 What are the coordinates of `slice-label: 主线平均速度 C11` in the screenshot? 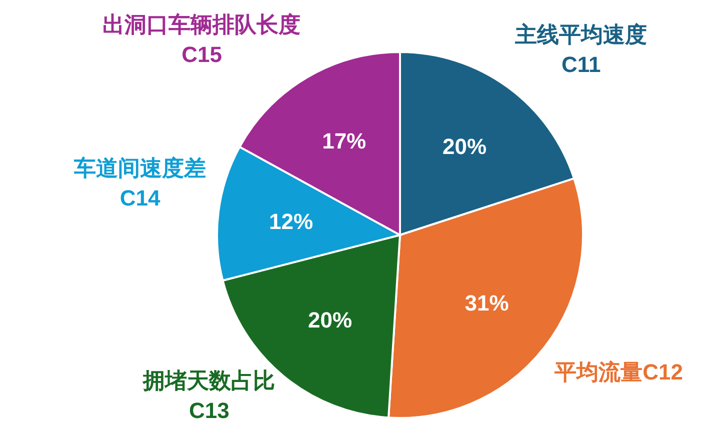 It's located at (581, 50).